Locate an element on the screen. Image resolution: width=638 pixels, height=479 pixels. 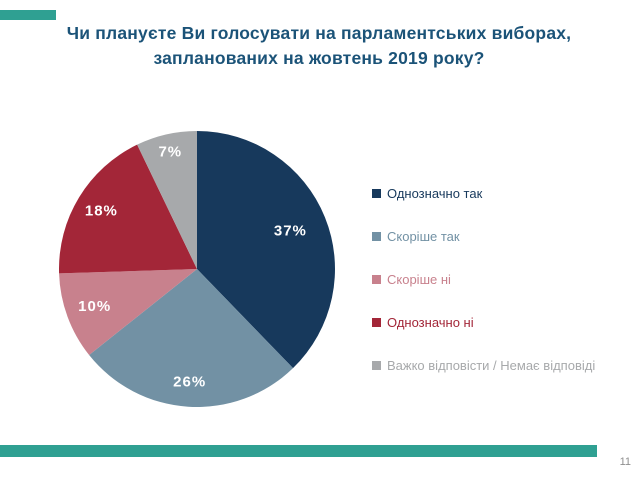
legend-label: Однозначно ні is located at coordinates (430, 322).